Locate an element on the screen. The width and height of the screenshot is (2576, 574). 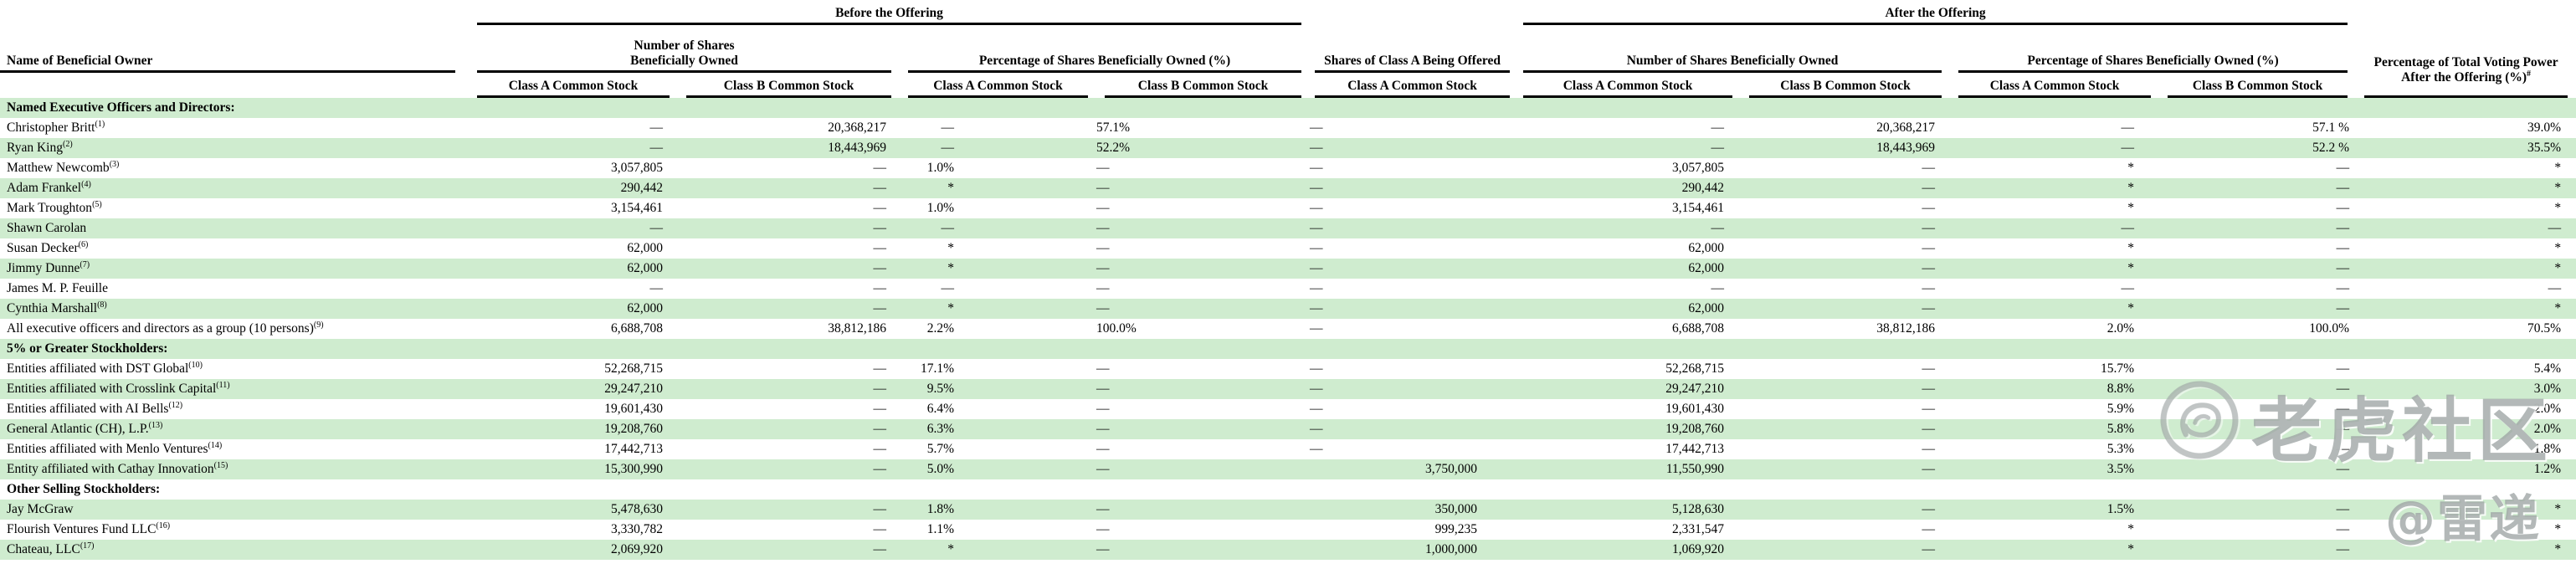
value-cell: 3.5% is located at coordinates (2055, 469).